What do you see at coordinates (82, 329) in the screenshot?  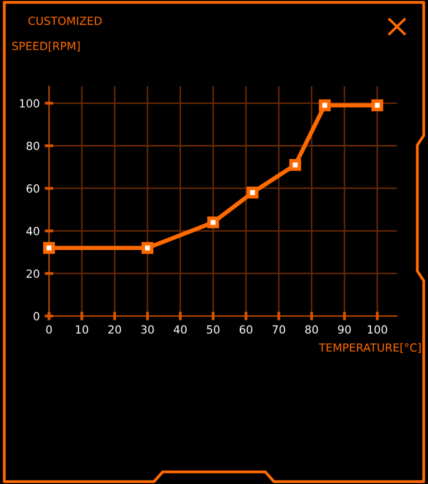 I see `x-tick-label: 10` at bounding box center [82, 329].